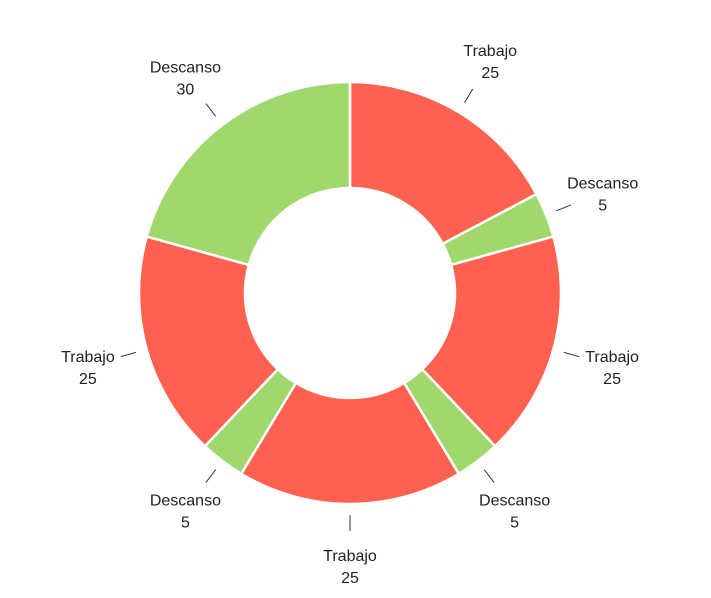 Image resolution: width=711 pixels, height=598 pixels. What do you see at coordinates (185, 78) in the screenshot?
I see `slice-label-7: Descanso 30` at bounding box center [185, 78].